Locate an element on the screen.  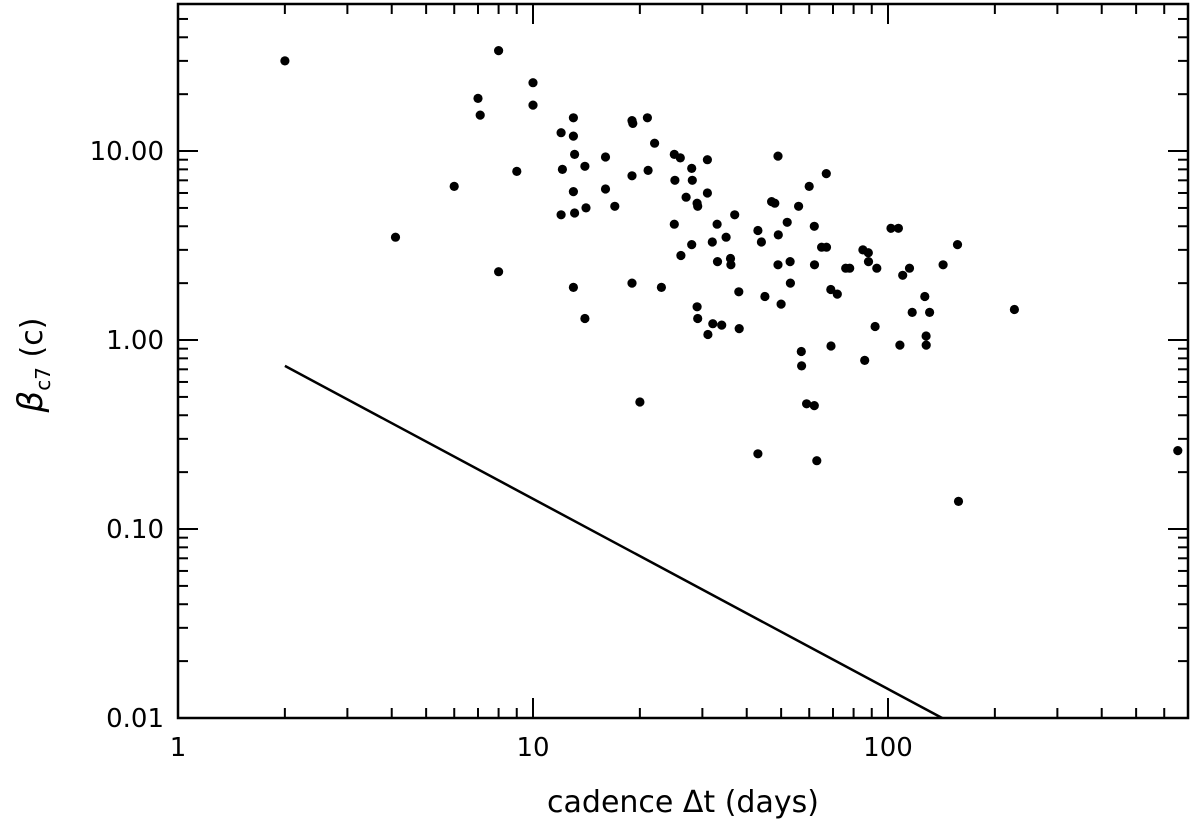
y-tick-label: 1.00 is located at coordinates (135, 341).